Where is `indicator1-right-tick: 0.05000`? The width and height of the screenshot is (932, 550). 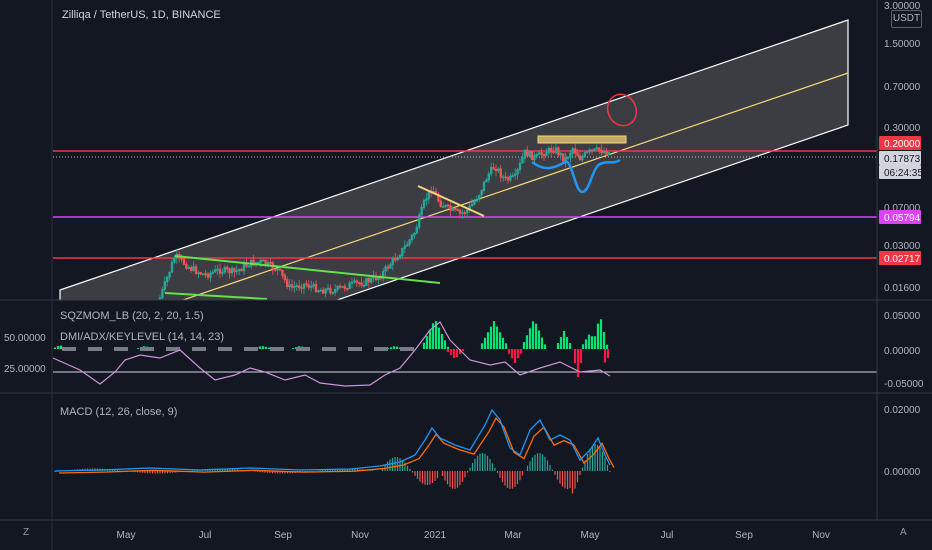
indicator1-right-tick: 0.05000 is located at coordinates (902, 316).